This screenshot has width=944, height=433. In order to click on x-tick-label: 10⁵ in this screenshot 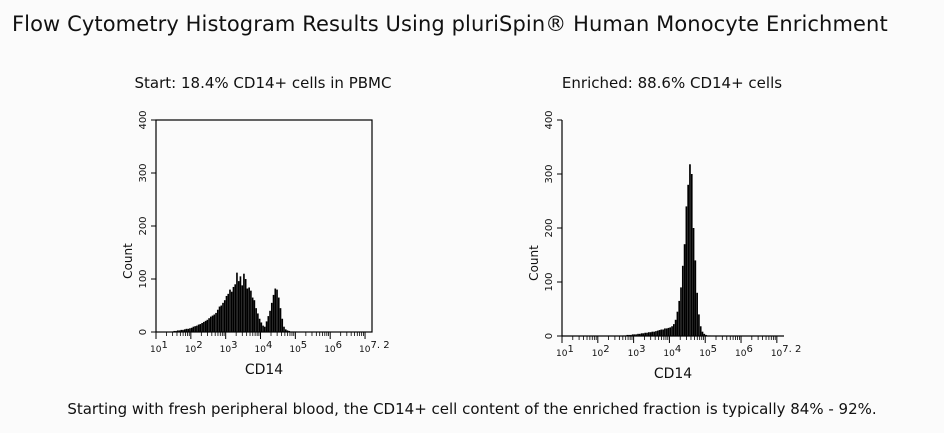, I will do `click(708, 351)`.